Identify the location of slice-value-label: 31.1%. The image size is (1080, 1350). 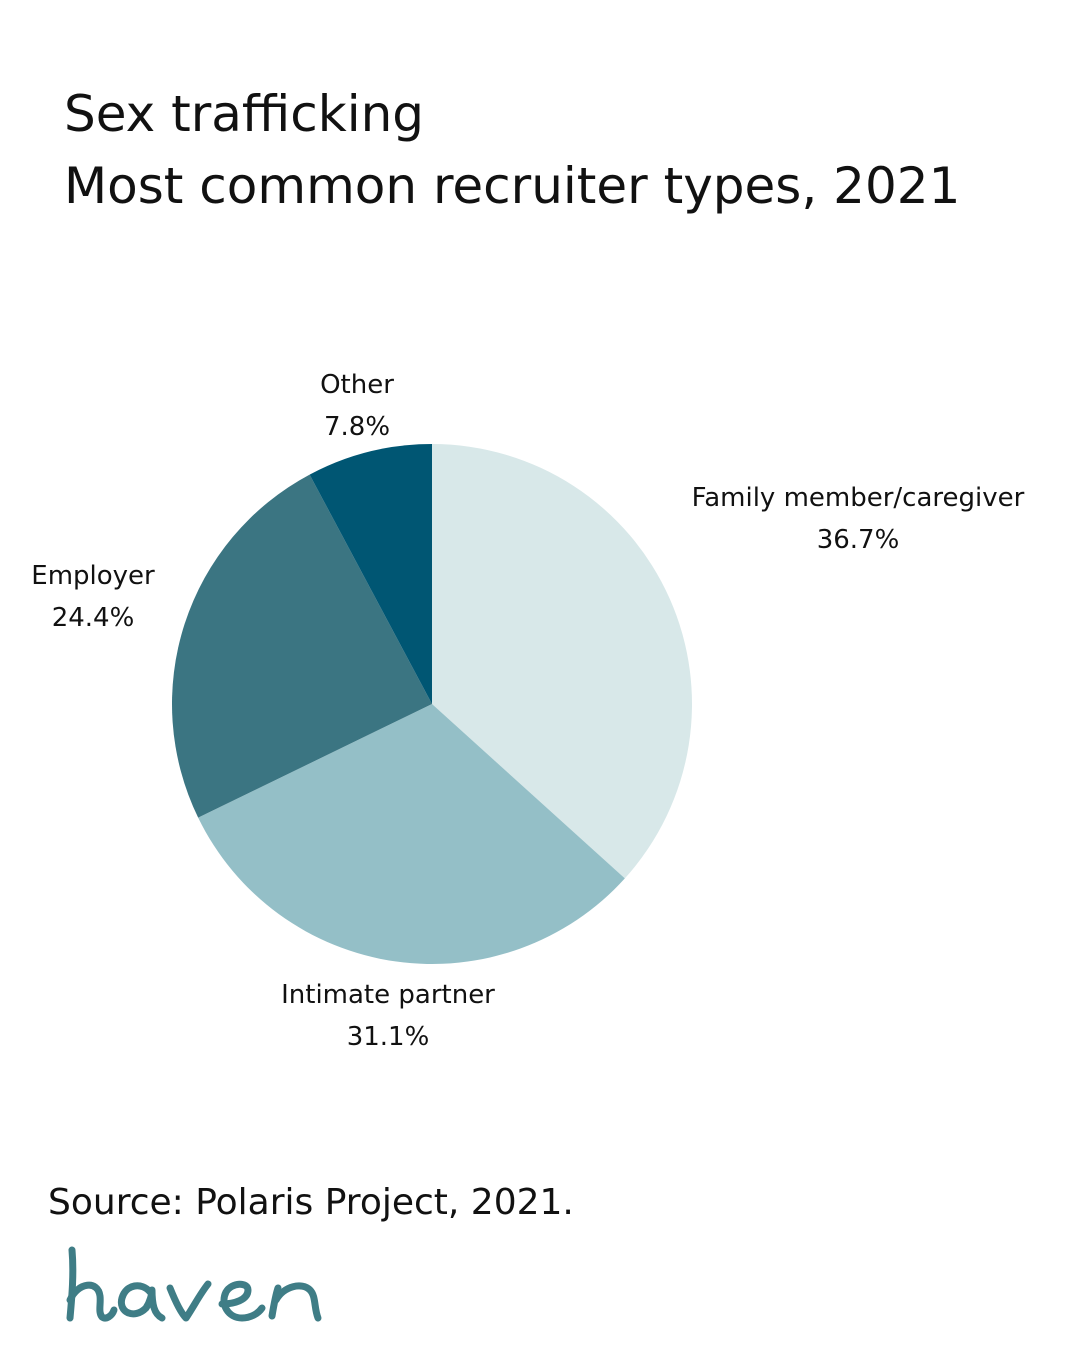
(388, 1037).